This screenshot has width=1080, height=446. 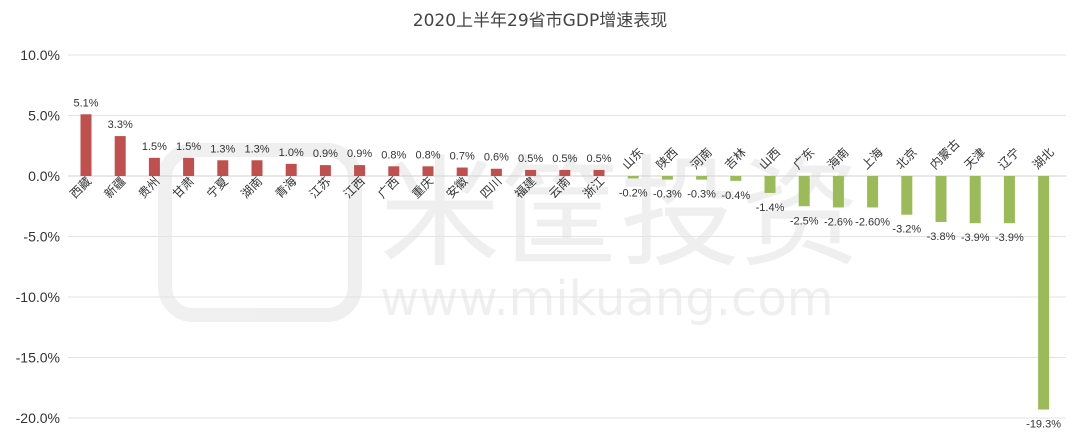 What do you see at coordinates (1043, 425) in the screenshot?
I see `data-label: -19.3%` at bounding box center [1043, 425].